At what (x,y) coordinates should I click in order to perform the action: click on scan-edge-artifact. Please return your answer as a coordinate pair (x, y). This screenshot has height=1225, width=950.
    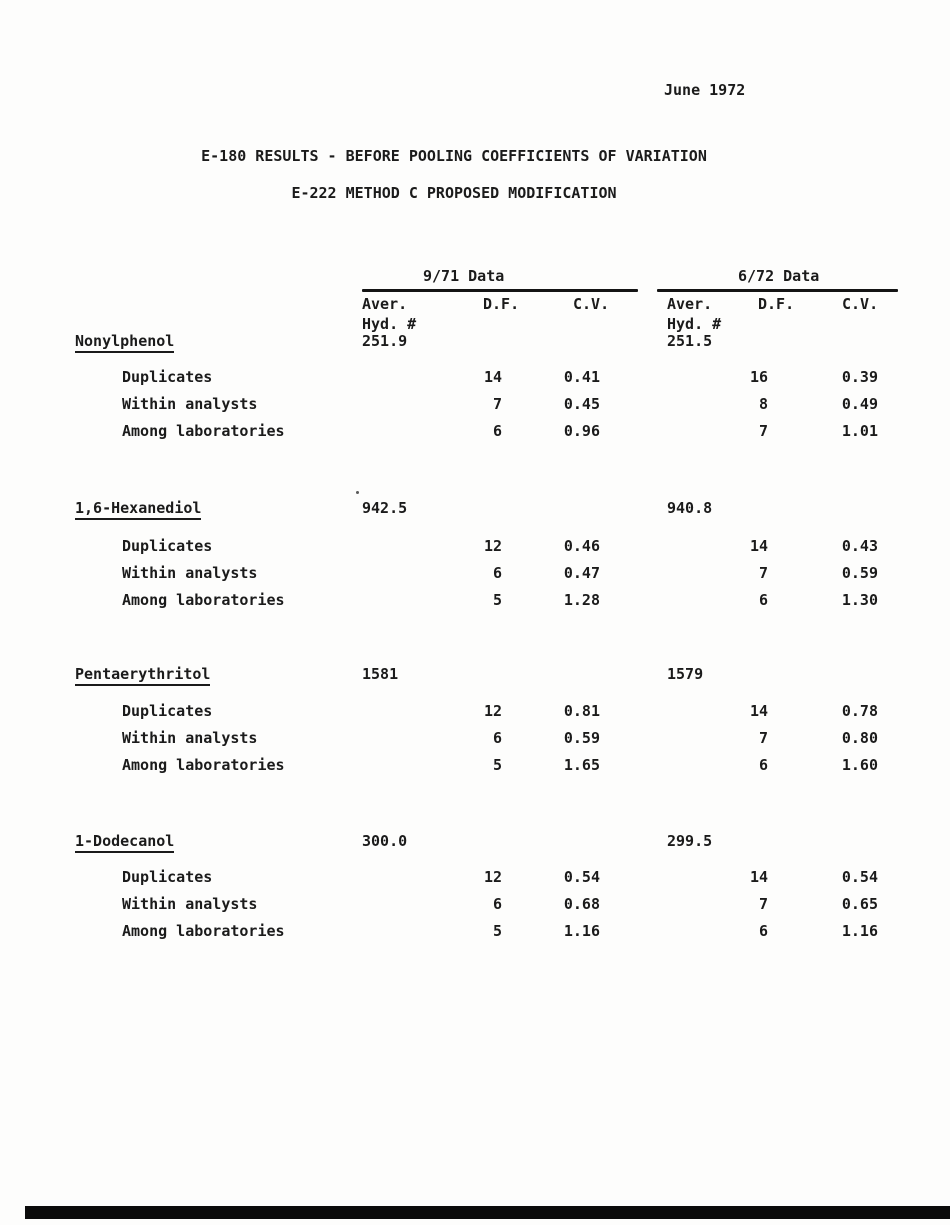
    Looking at the image, I should click on (487, 1212).